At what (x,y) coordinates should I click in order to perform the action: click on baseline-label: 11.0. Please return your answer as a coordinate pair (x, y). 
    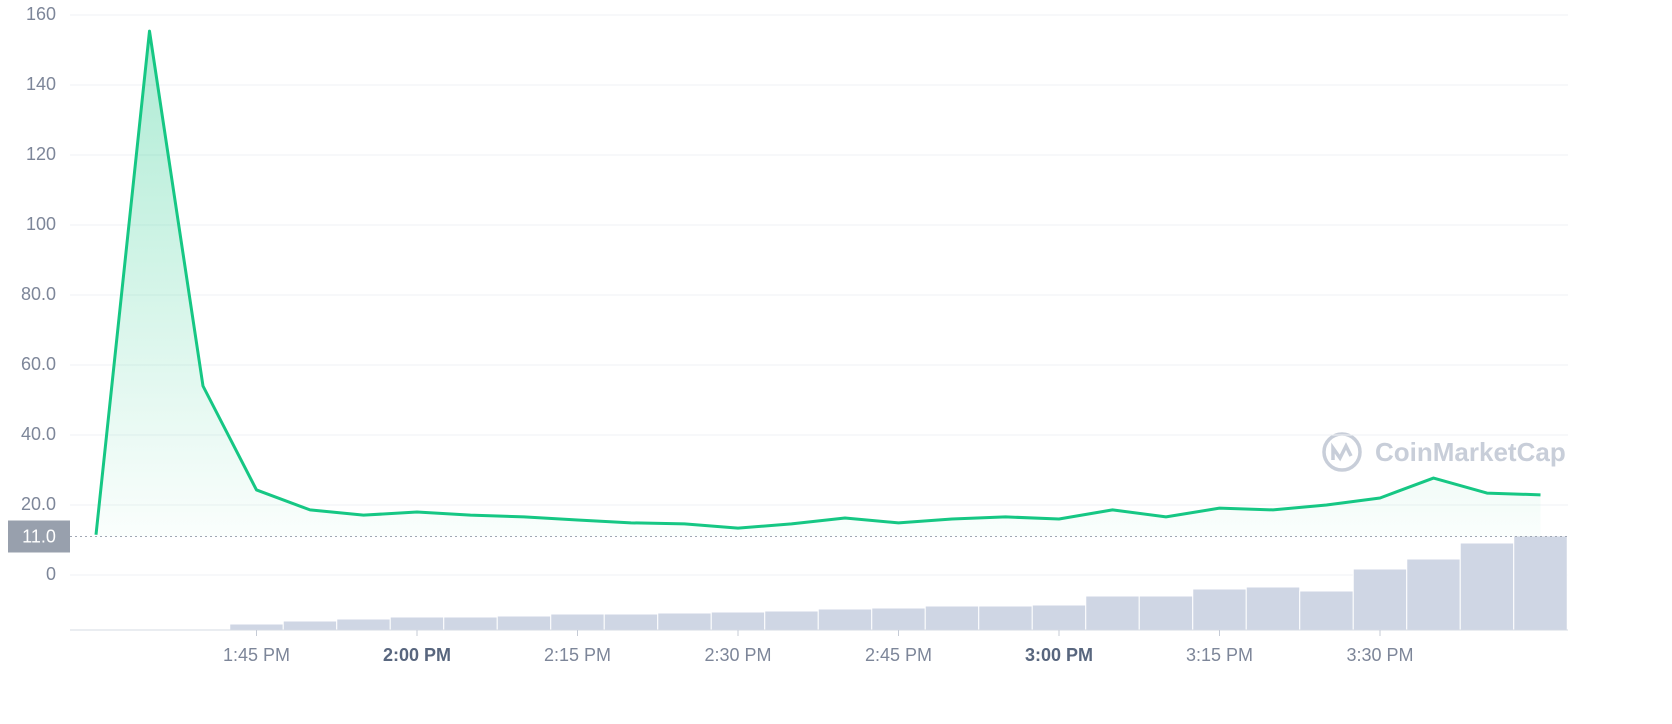
    Looking at the image, I should click on (39, 536).